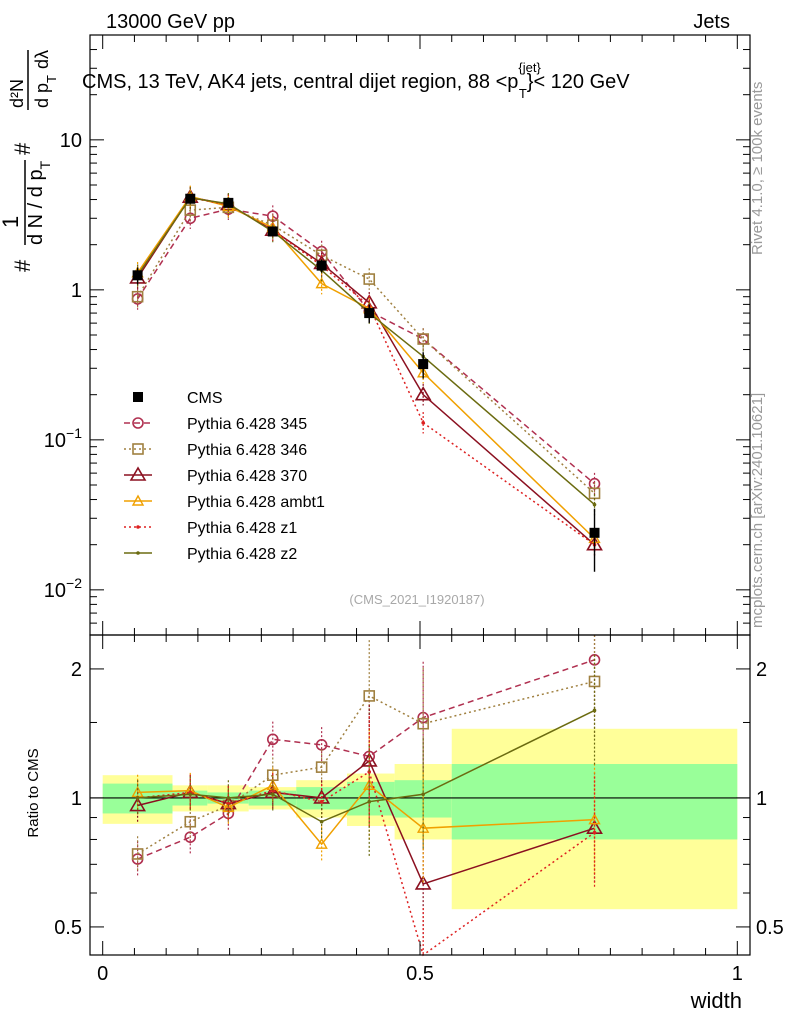  What do you see at coordinates (242, 528) in the screenshot?
I see `legend-label: Pythia 6.428 z1` at bounding box center [242, 528].